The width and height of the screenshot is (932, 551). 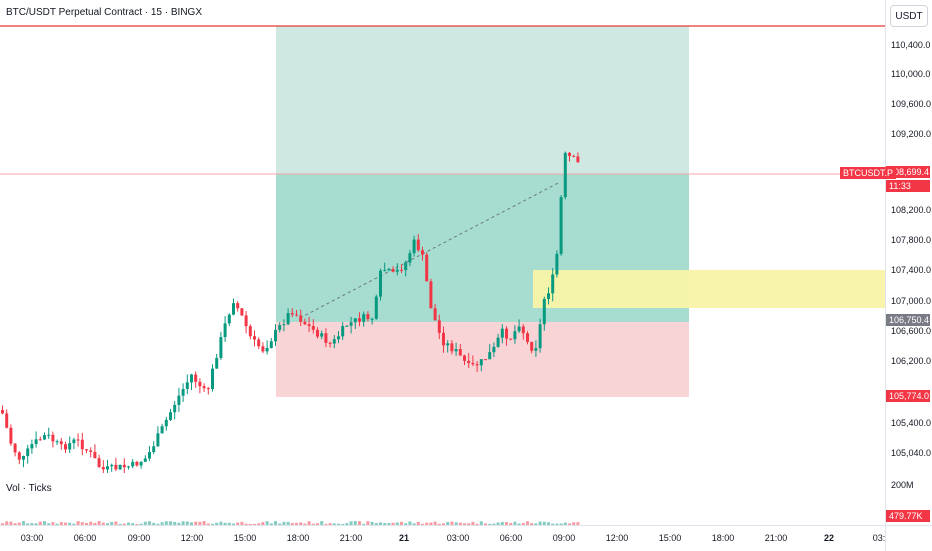 I want to click on settings-corner, so click(x=908, y=538).